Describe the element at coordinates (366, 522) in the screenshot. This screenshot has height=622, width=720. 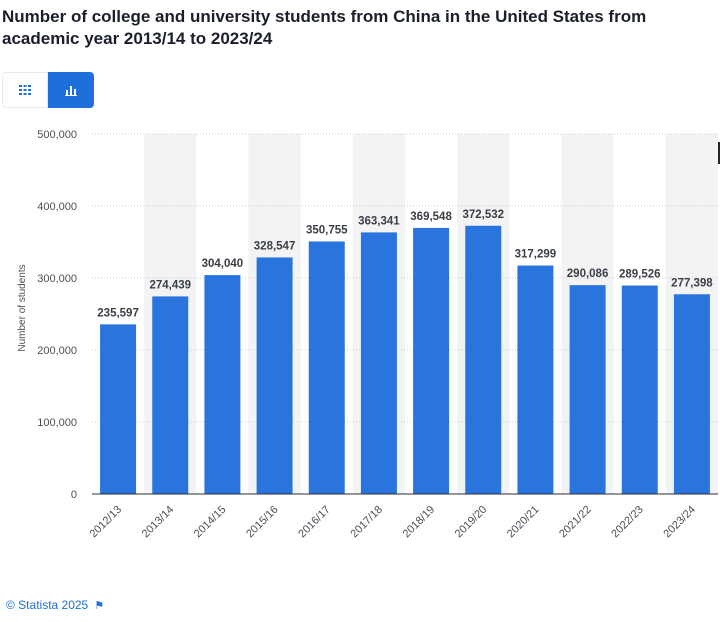
I see `x-tick-label: 2017/18` at that location.